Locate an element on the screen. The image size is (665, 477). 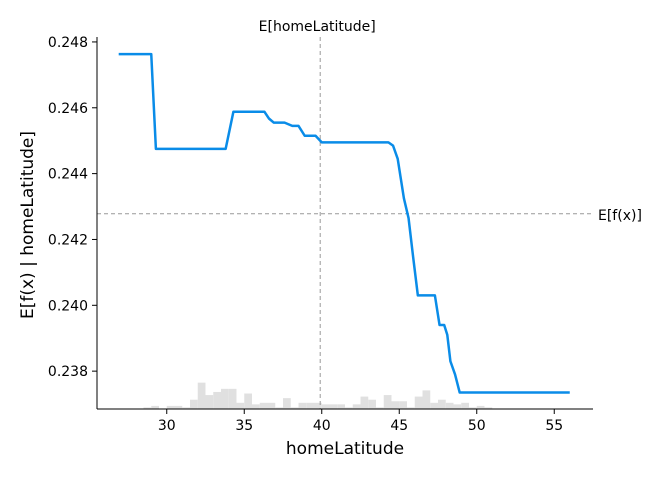
y-tick-label: 0.246 is located at coordinates (68, 109).